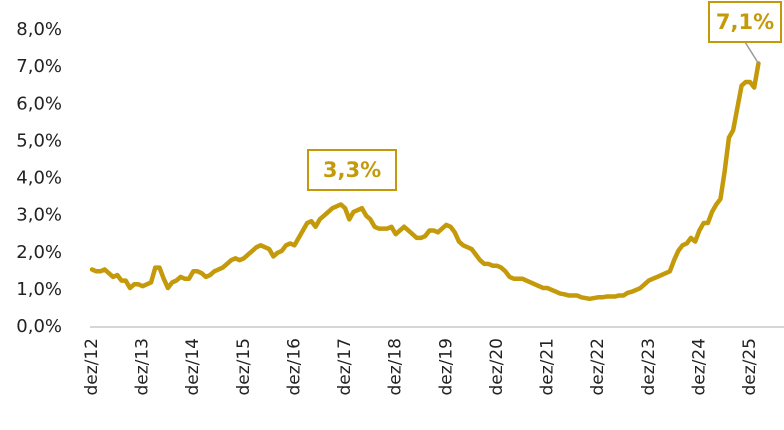 The height and width of the screenshot is (430, 784). What do you see at coordinates (39, 215) in the screenshot?
I see `y-tick-label: 3,0%` at bounding box center [39, 215].